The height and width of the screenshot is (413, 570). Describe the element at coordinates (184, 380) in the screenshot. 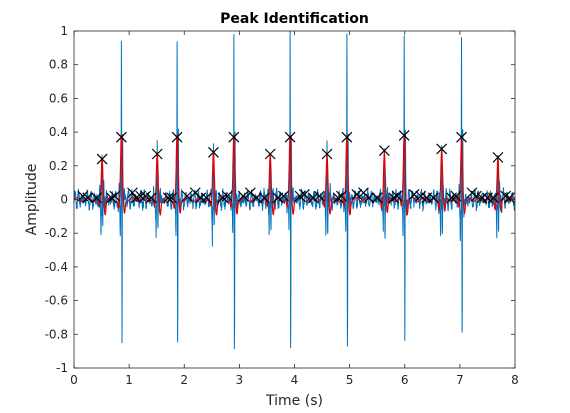

I see `x-tick-label: 2` at that location.